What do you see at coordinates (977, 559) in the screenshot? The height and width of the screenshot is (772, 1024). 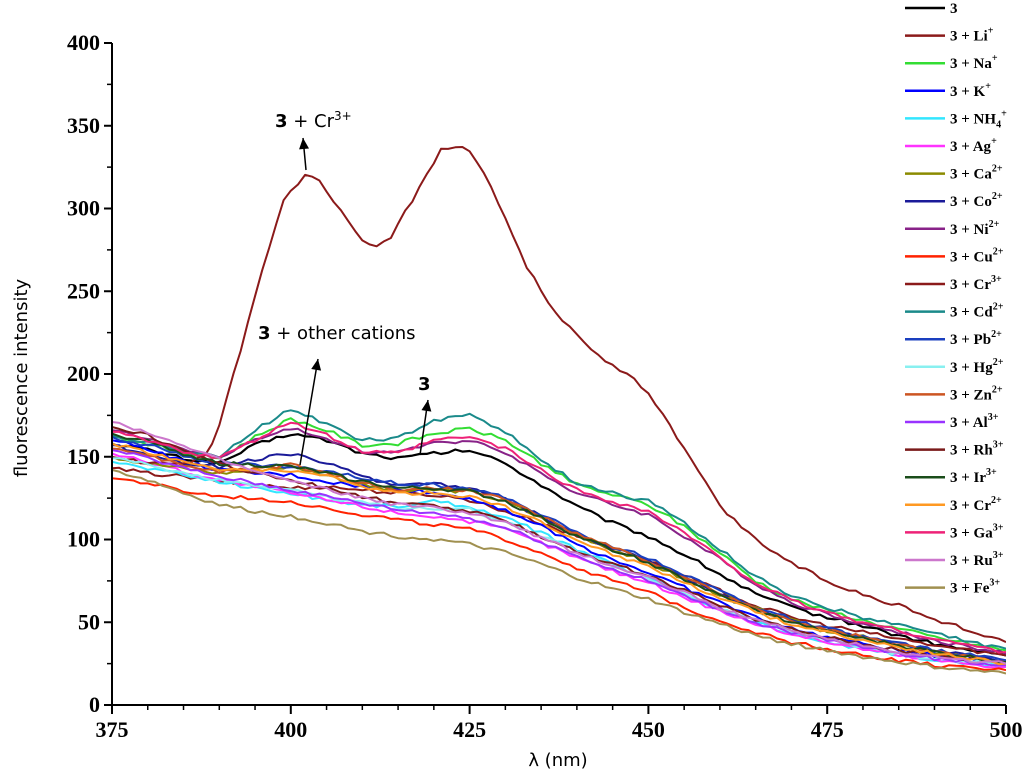 I see `legend-label-20: 3 + Ru3+` at bounding box center [977, 559].